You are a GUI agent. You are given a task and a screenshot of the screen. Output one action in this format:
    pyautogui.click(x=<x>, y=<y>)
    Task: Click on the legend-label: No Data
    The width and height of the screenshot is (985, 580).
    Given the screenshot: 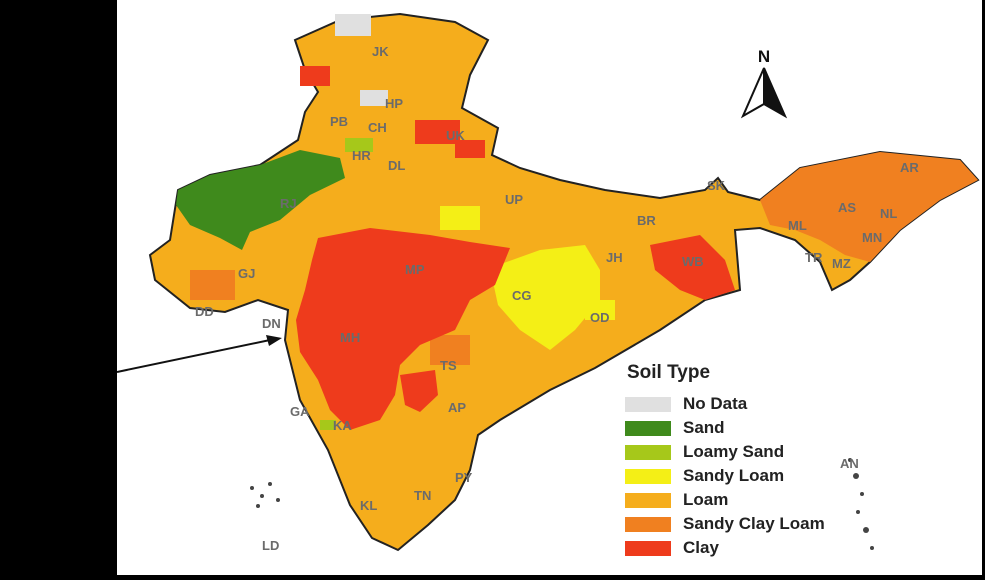 What is the action you would take?
    pyautogui.click(x=715, y=403)
    